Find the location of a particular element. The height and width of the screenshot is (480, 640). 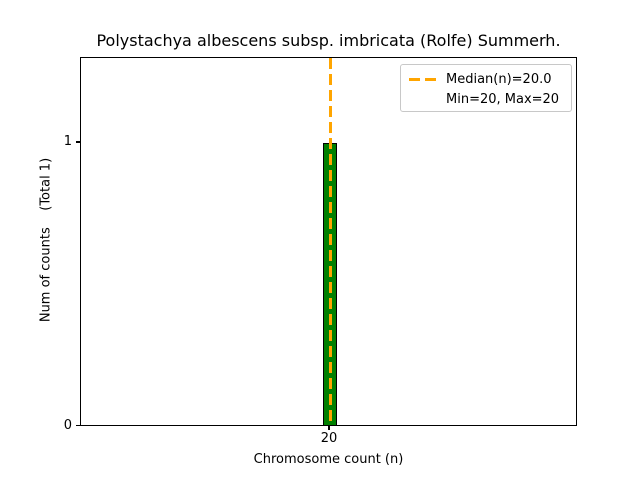

legend-minmax-label: Min=20, Max=20 is located at coordinates (503, 99).